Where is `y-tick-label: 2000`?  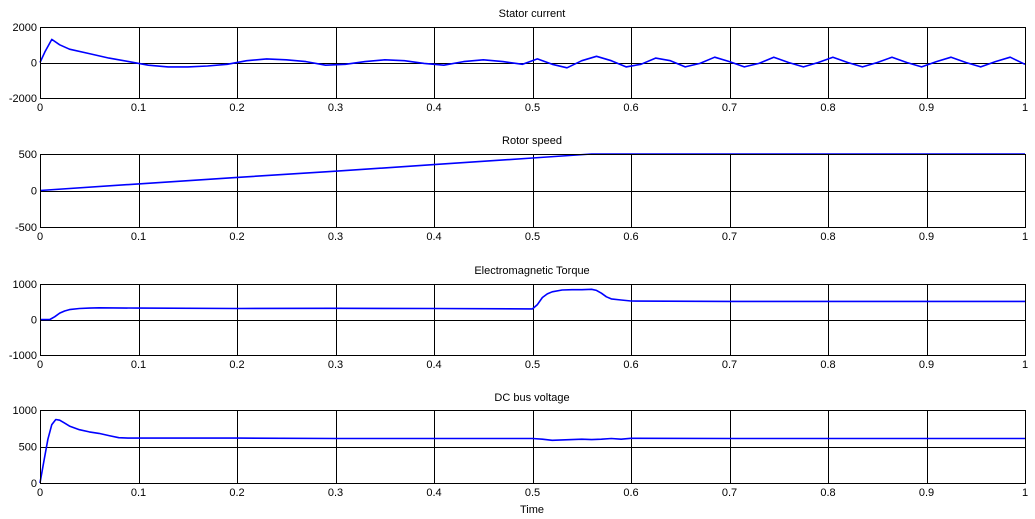 y-tick-label: 2000 is located at coordinates (25, 28).